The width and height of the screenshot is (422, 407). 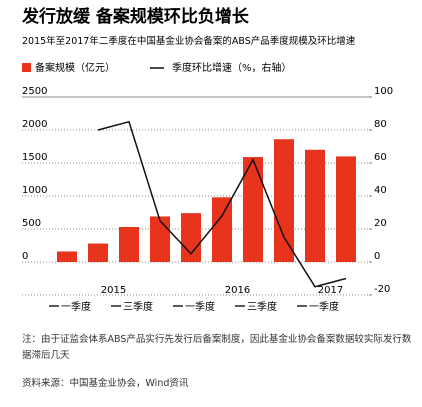 What do you see at coordinates (232, 67) in the screenshot?
I see `legend-label: 季度环比增速（%，右轴）` at bounding box center [232, 67].